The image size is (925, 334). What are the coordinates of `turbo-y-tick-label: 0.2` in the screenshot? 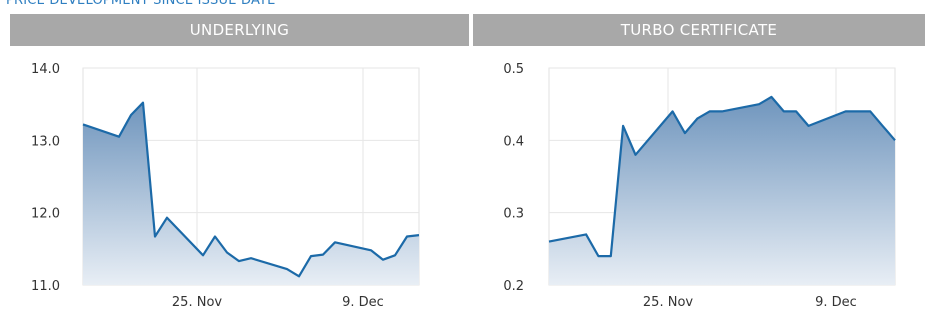 It's located at (513, 286).